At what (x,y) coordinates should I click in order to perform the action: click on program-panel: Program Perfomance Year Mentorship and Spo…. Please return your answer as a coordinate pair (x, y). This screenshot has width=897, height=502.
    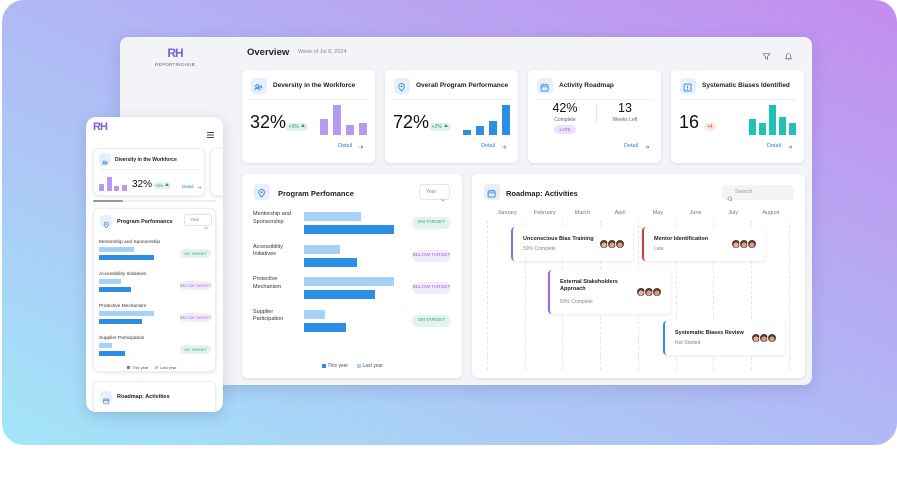
    Looking at the image, I should click on (154, 290).